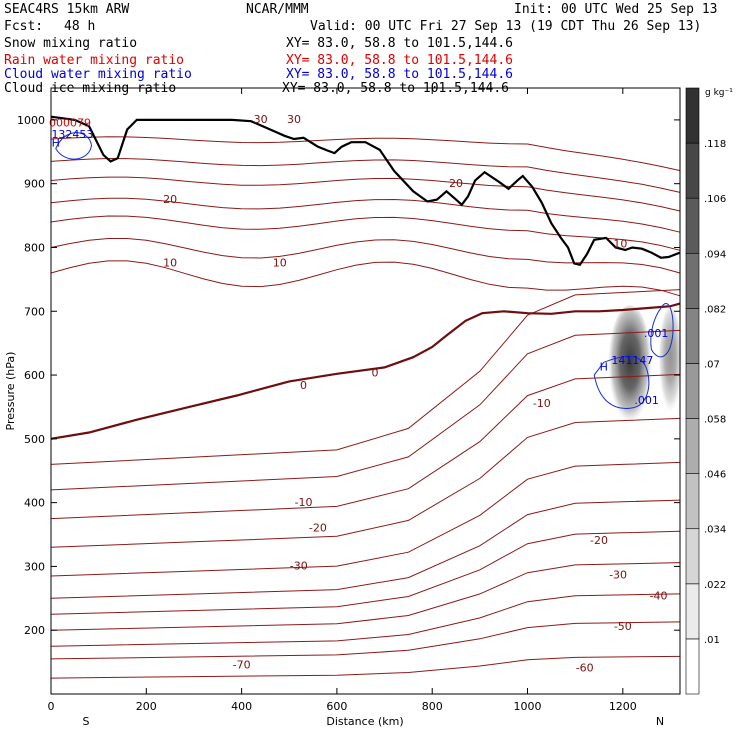 The width and height of the screenshot is (740, 740). Describe the element at coordinates (712, 640) in the screenshot. I see `colorbar-level-label: .01` at that location.